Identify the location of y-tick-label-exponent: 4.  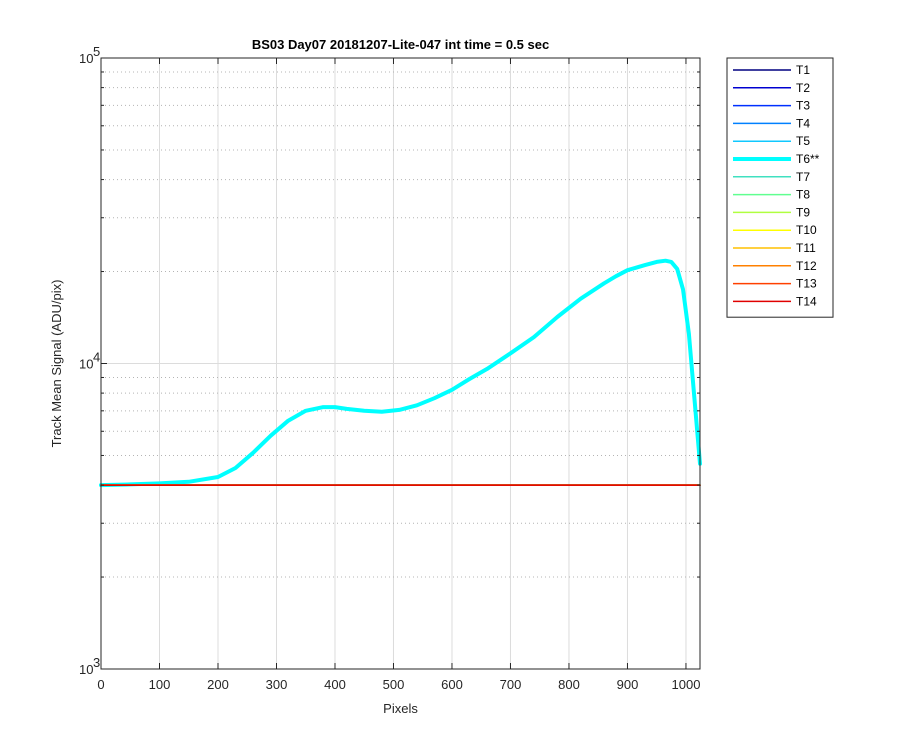
(96, 357).